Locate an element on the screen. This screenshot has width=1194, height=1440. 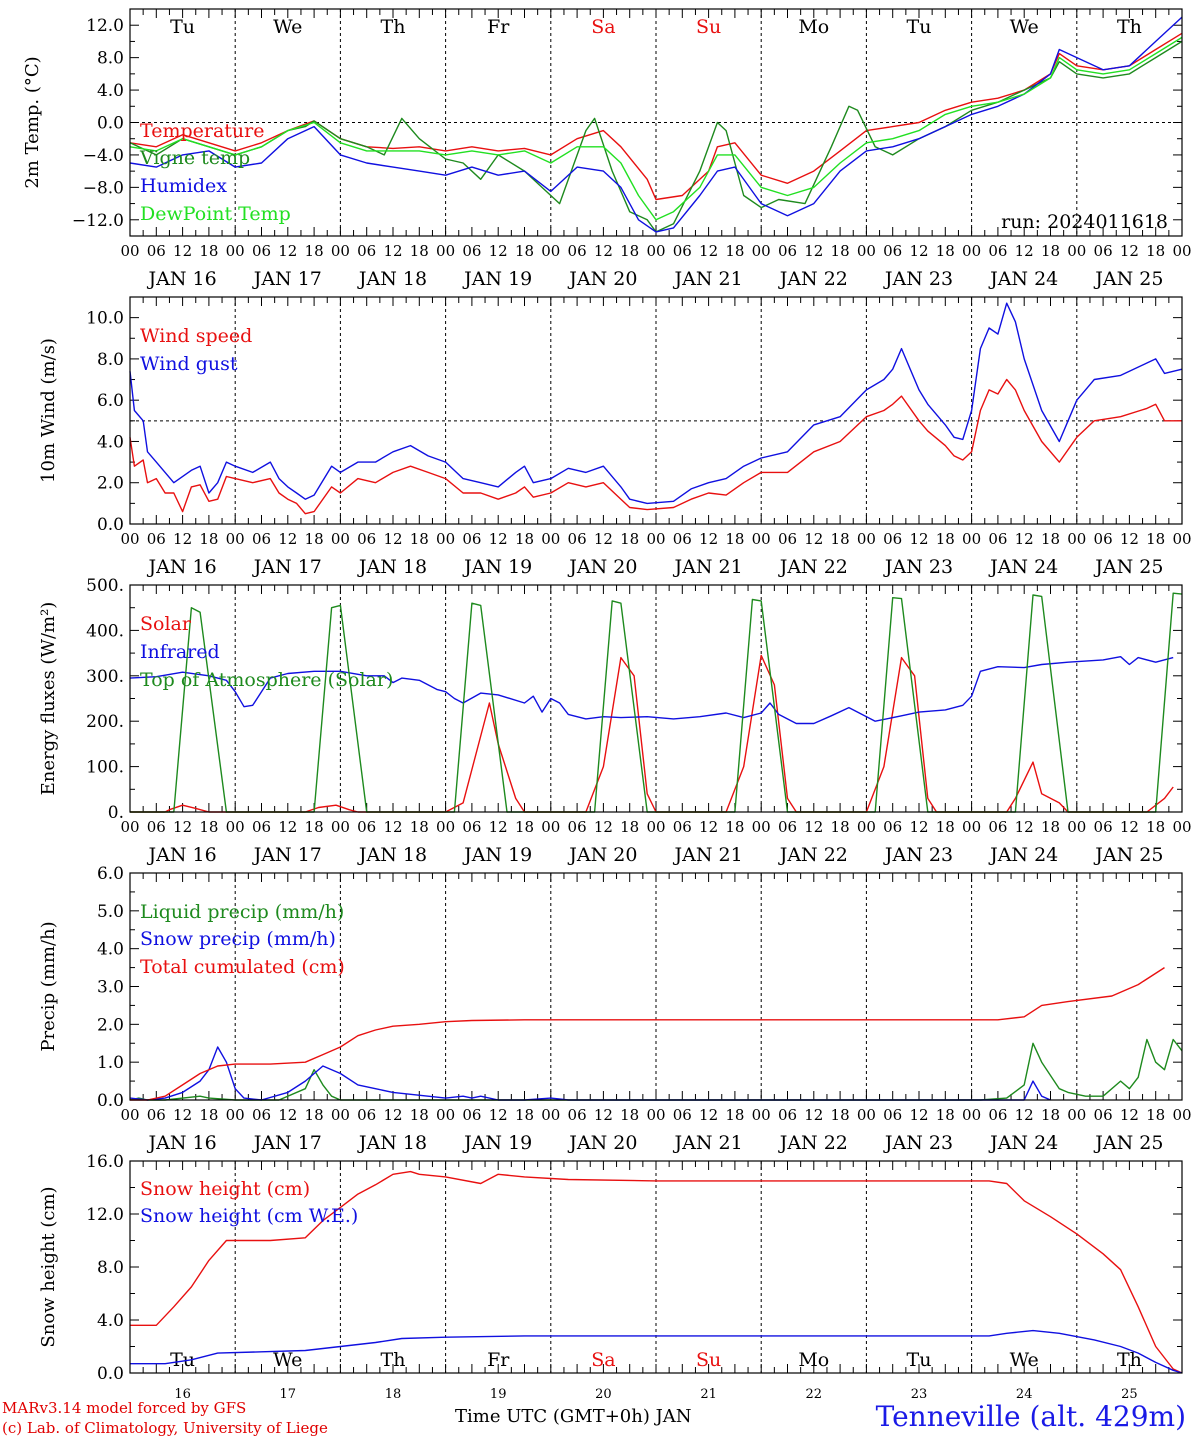
day-number-label: 25 is located at coordinates (1129, 1394).